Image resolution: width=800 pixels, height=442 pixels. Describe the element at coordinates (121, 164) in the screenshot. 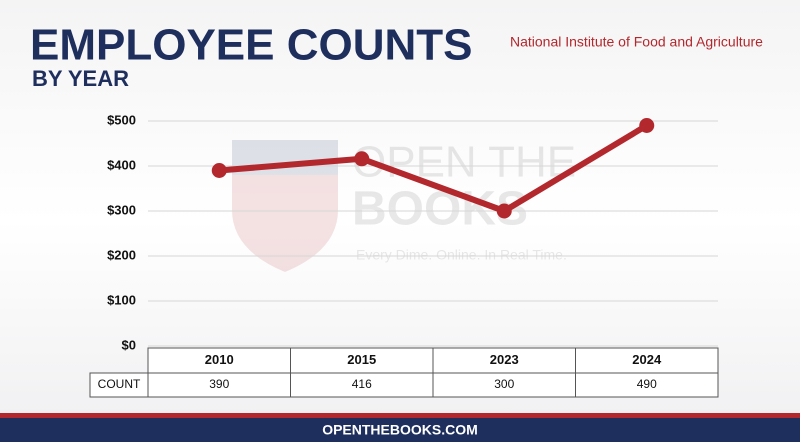

I see `y-tick-label: $400` at that location.